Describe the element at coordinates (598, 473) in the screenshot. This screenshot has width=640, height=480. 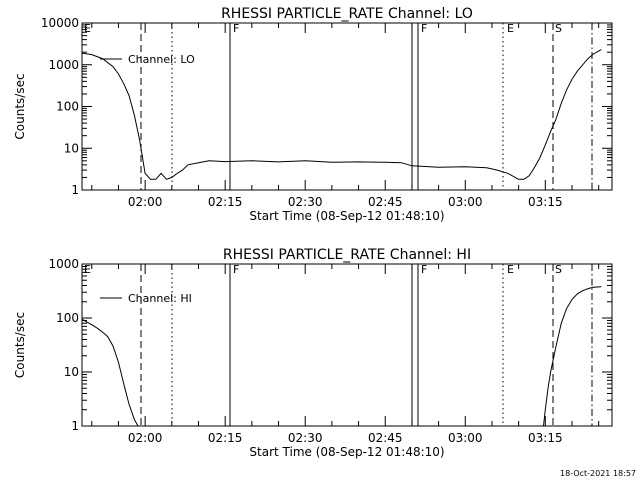
I see `generation-timestamp: 18-Oct-2021 18:57` at that location.